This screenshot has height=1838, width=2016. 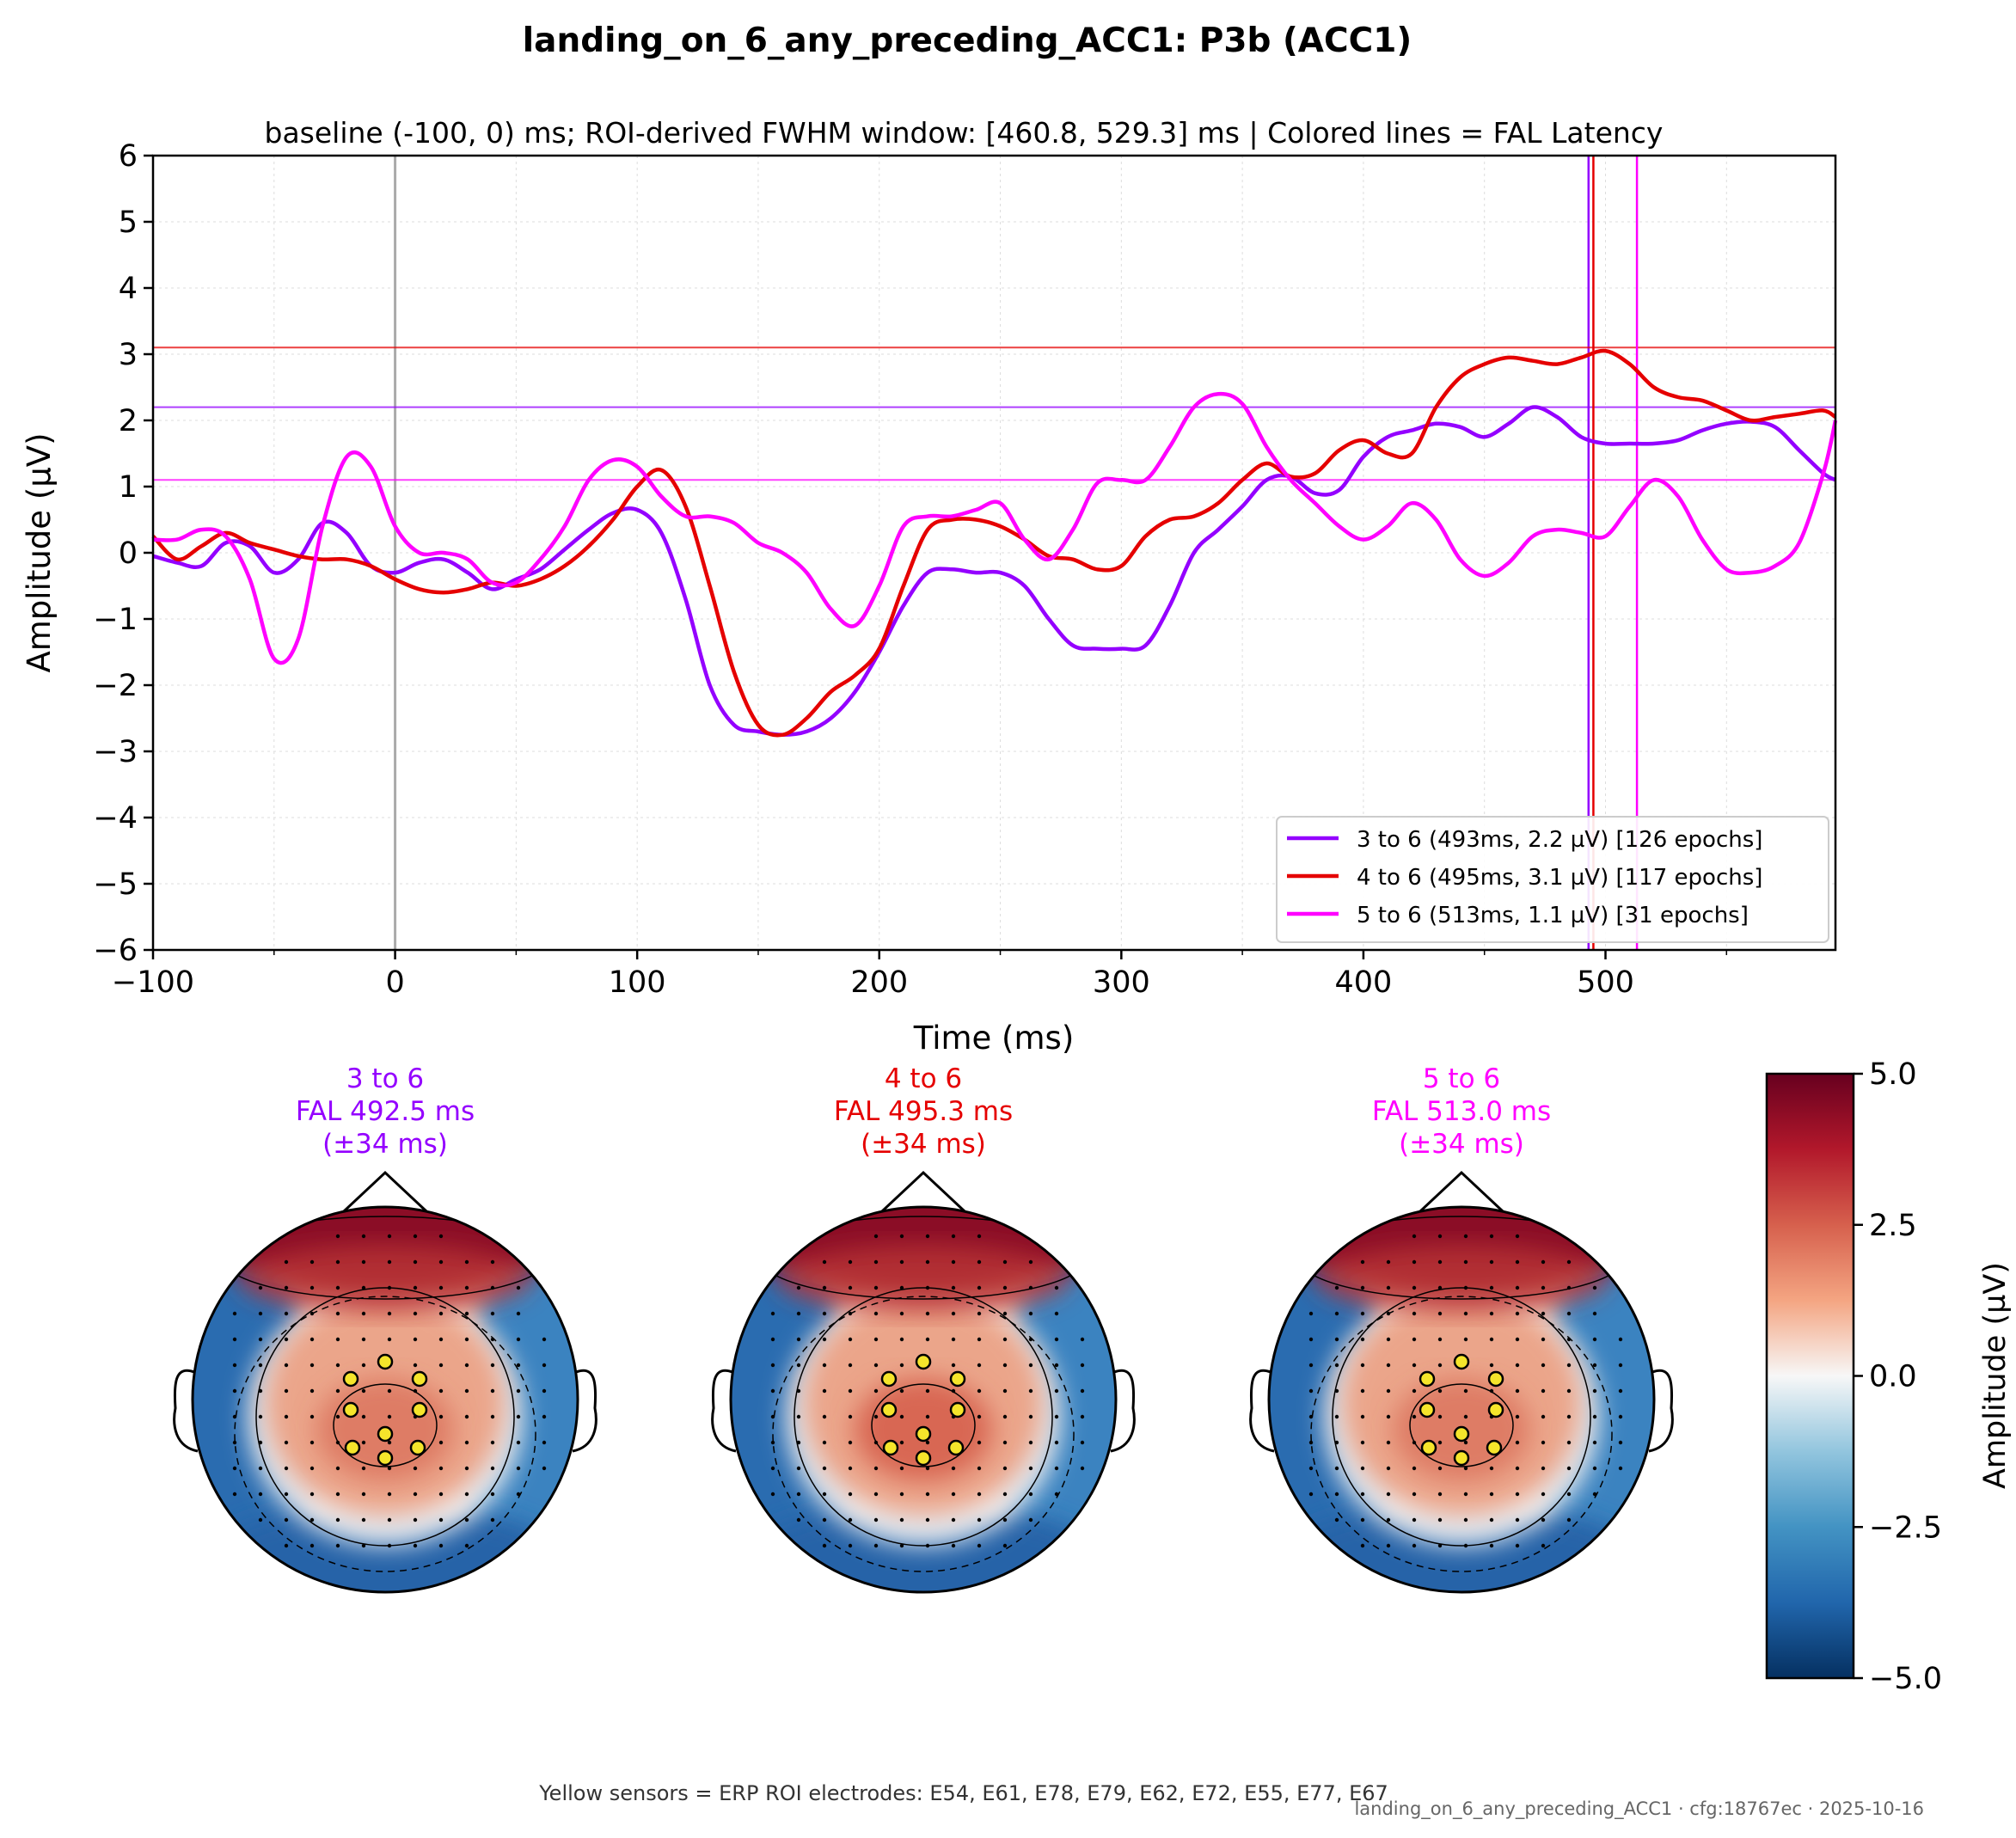 I want to click on colorbar-tick-label: −2.5, so click(x=1905, y=1528).